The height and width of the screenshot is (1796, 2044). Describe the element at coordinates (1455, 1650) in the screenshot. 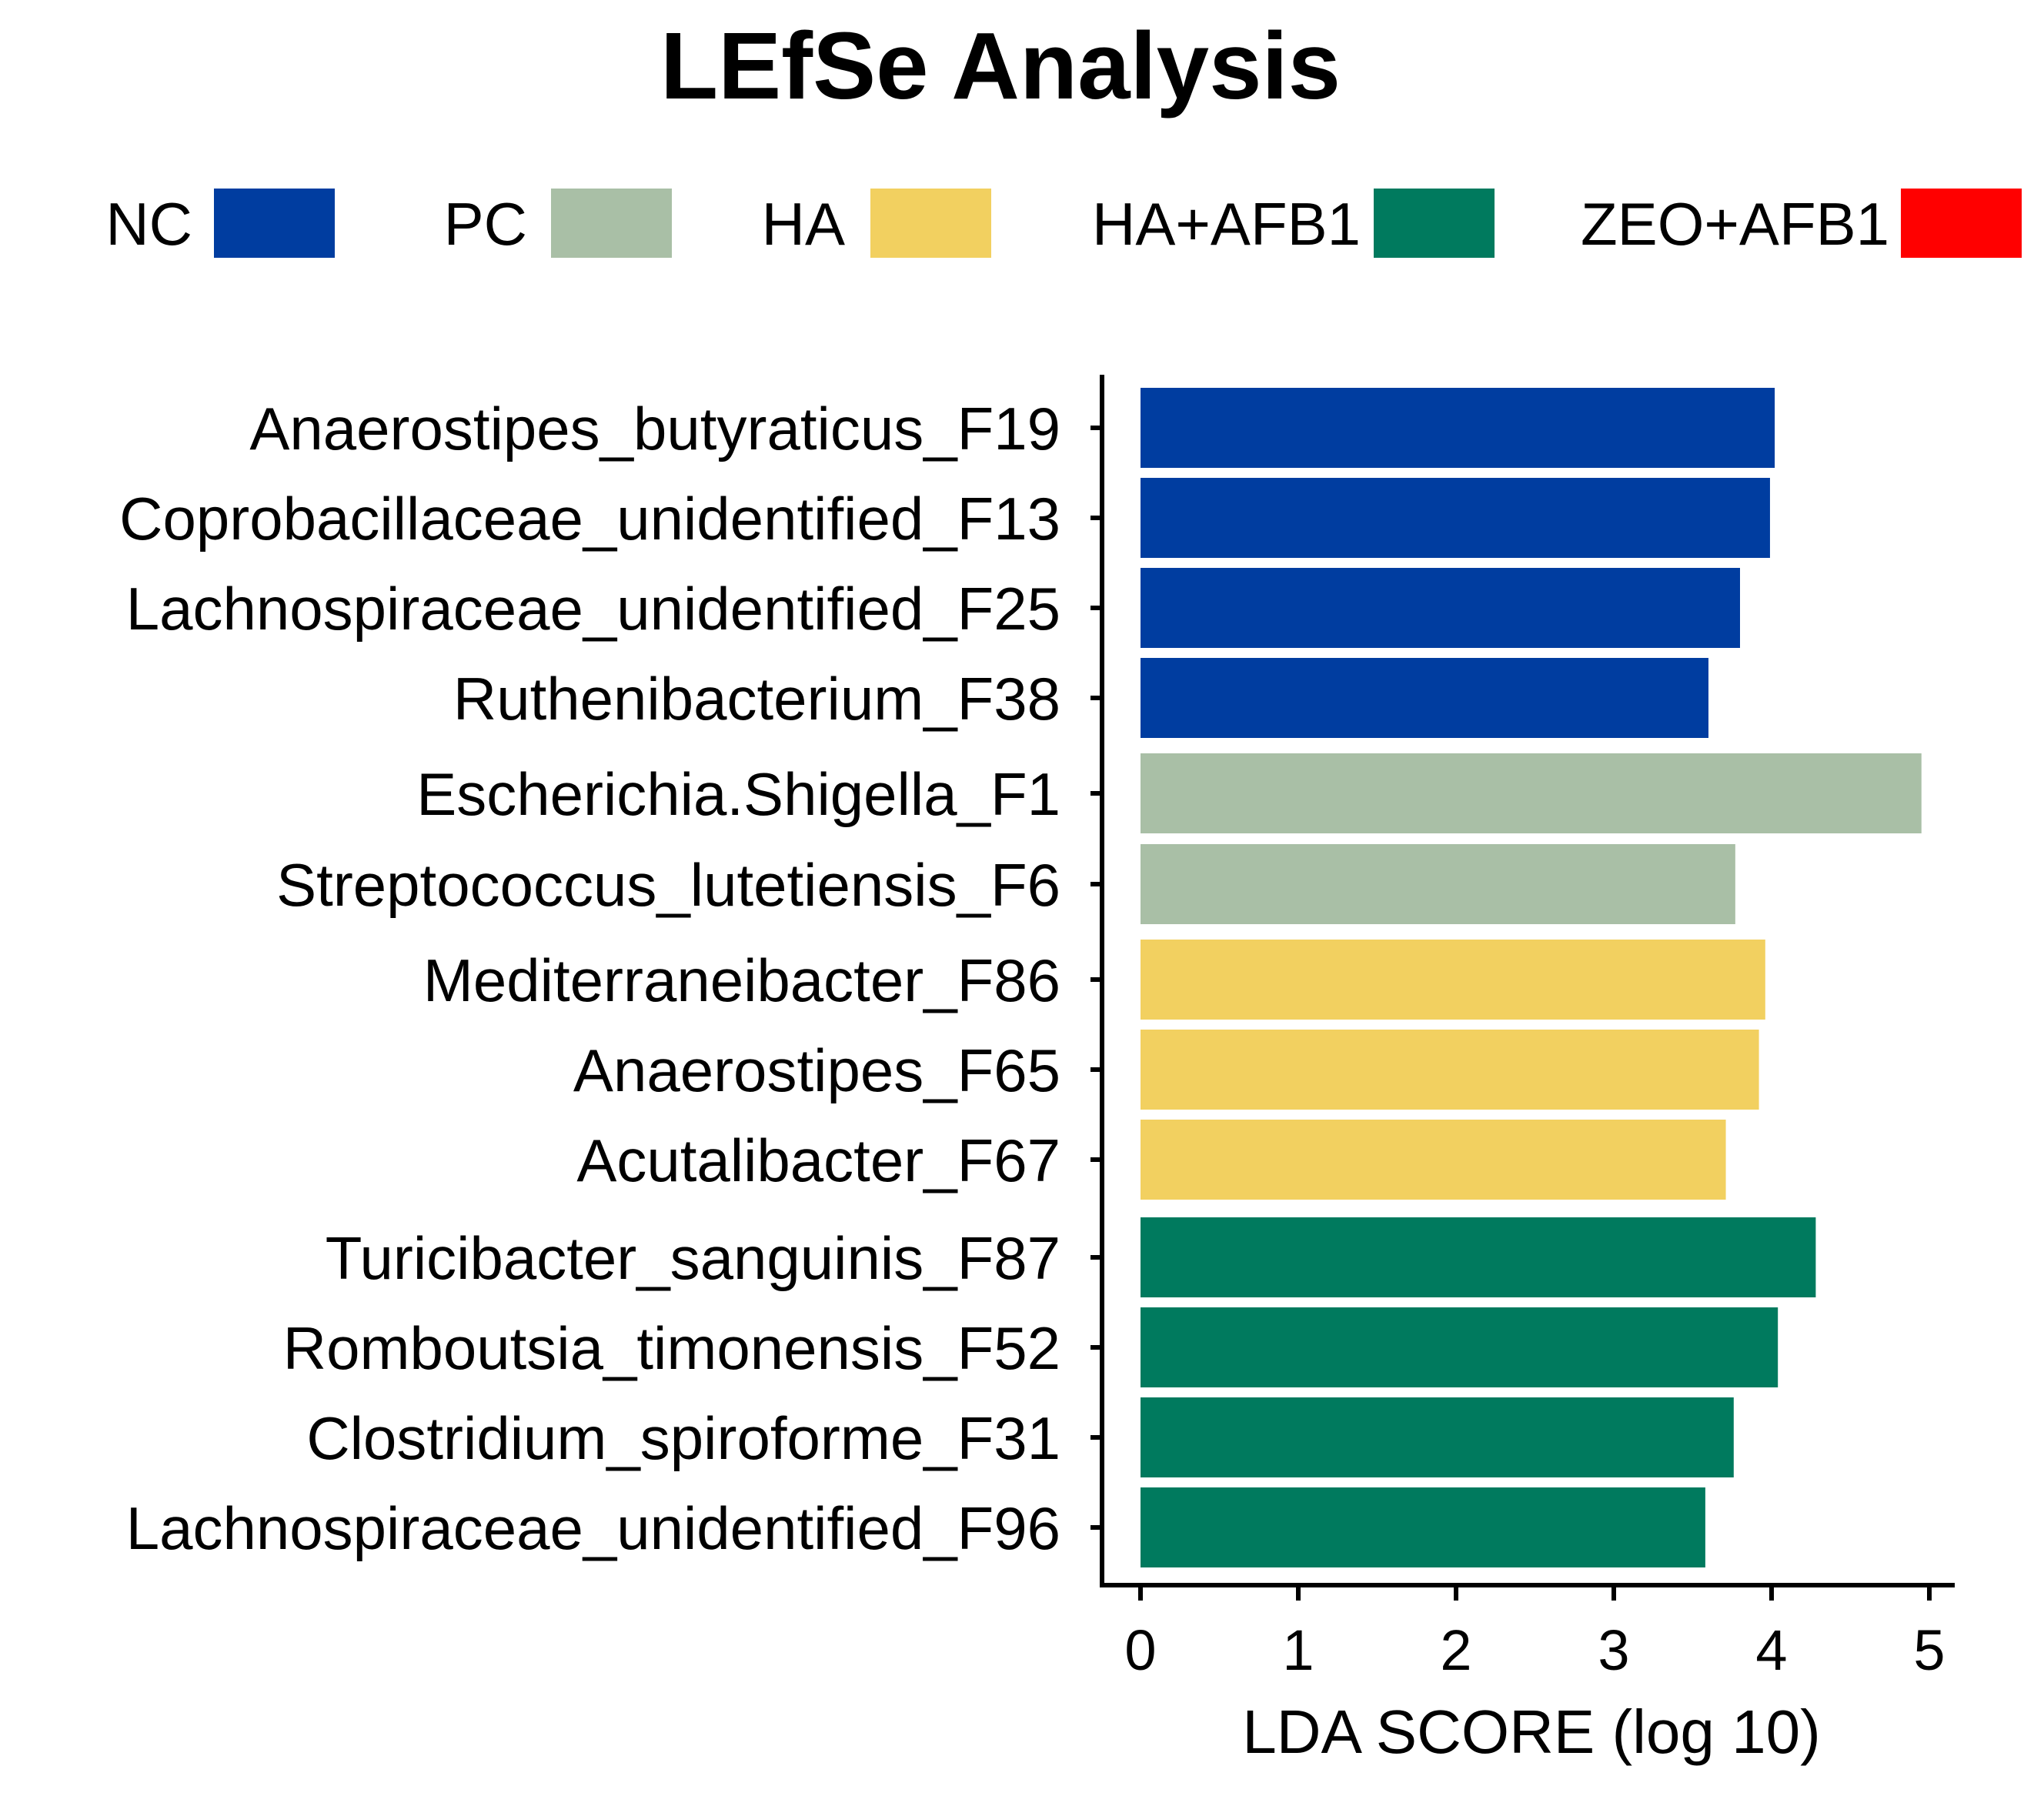

I see `x-tick-label: 2` at that location.